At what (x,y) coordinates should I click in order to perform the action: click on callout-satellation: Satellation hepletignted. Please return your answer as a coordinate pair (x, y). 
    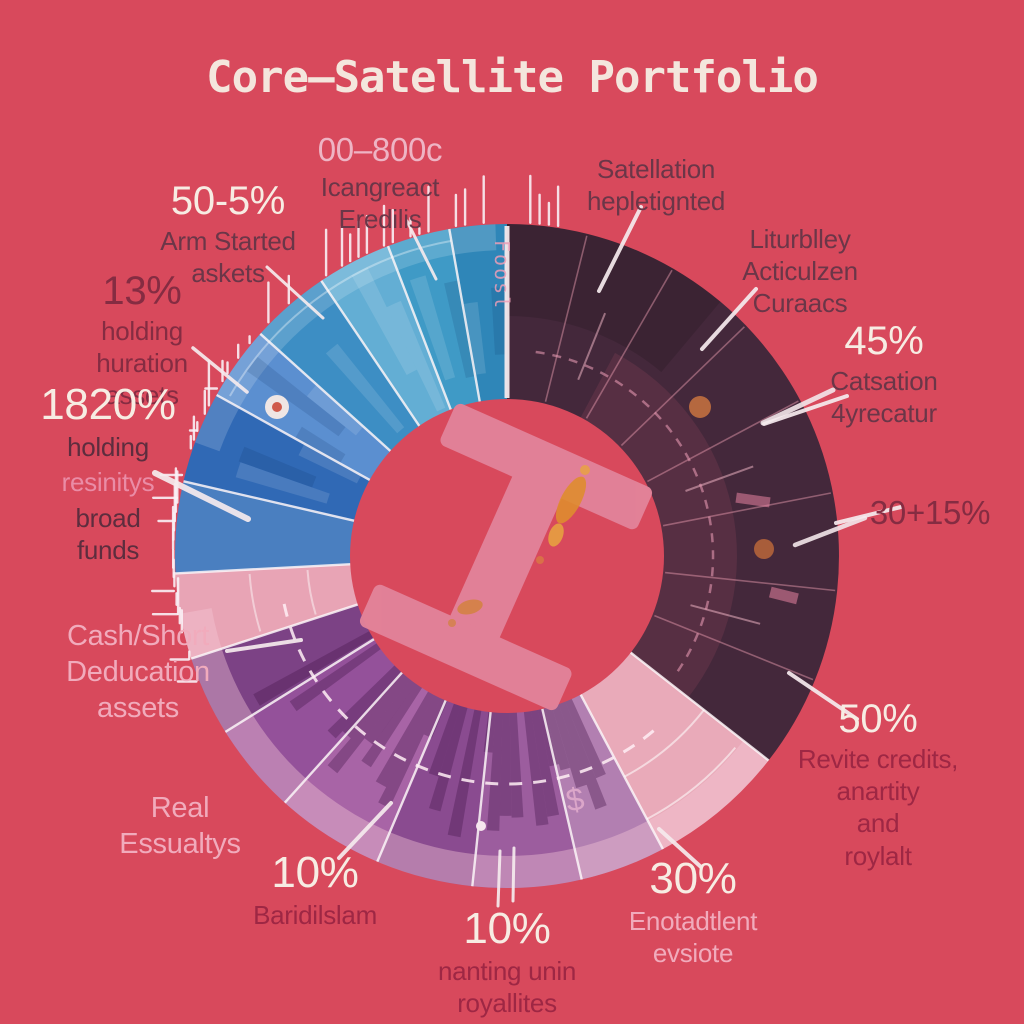
    Looking at the image, I should click on (656, 183).